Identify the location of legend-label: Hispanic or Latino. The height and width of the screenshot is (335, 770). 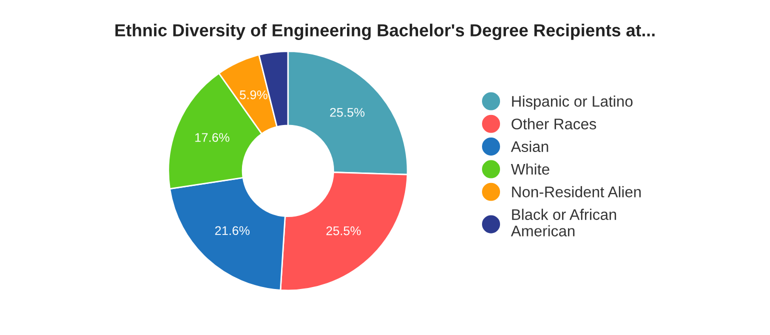
(572, 103).